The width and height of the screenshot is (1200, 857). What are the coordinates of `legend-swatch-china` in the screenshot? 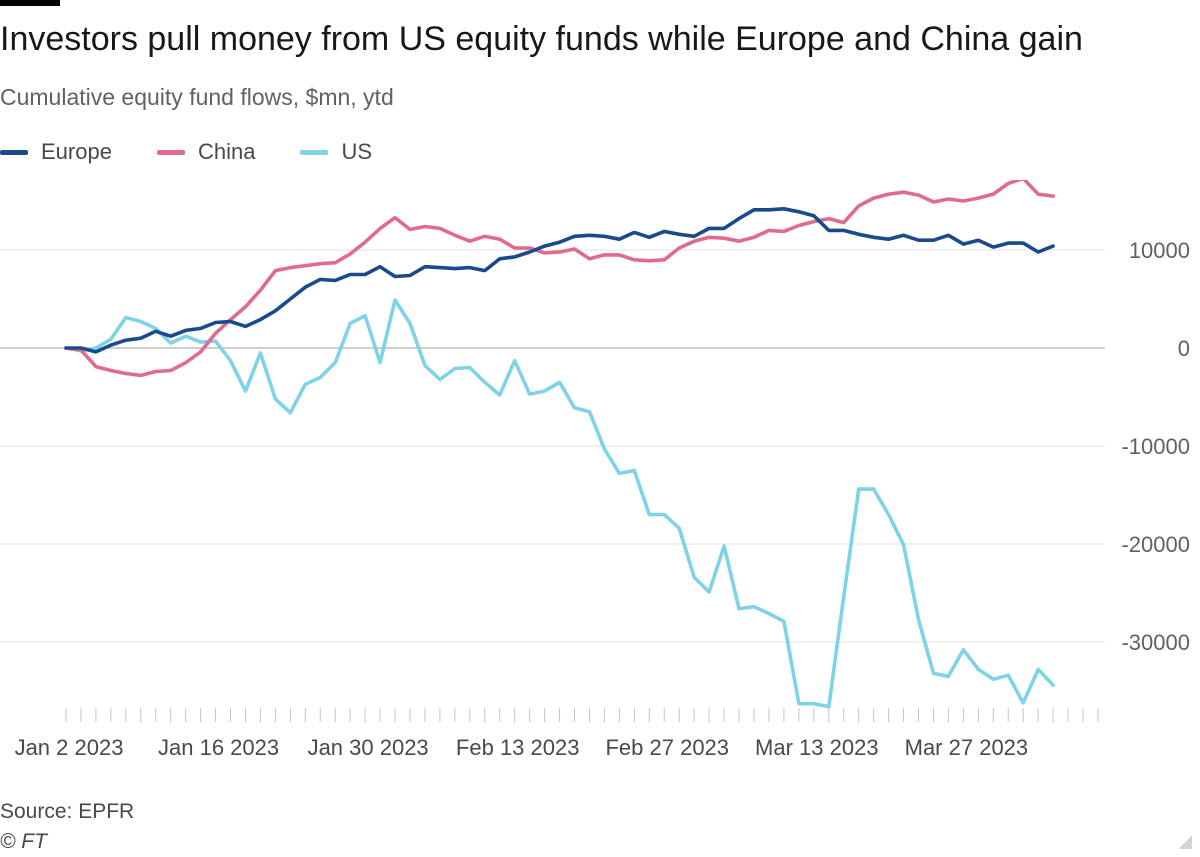 It's located at (170, 152).